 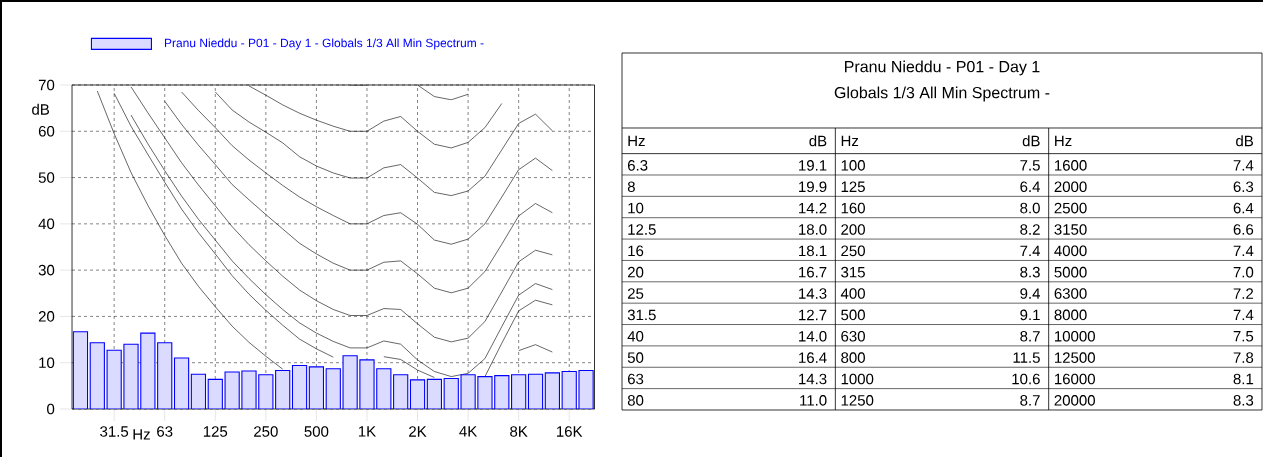 What do you see at coordinates (570, 431) in the screenshot?
I see `x-tick-label: 16K` at bounding box center [570, 431].